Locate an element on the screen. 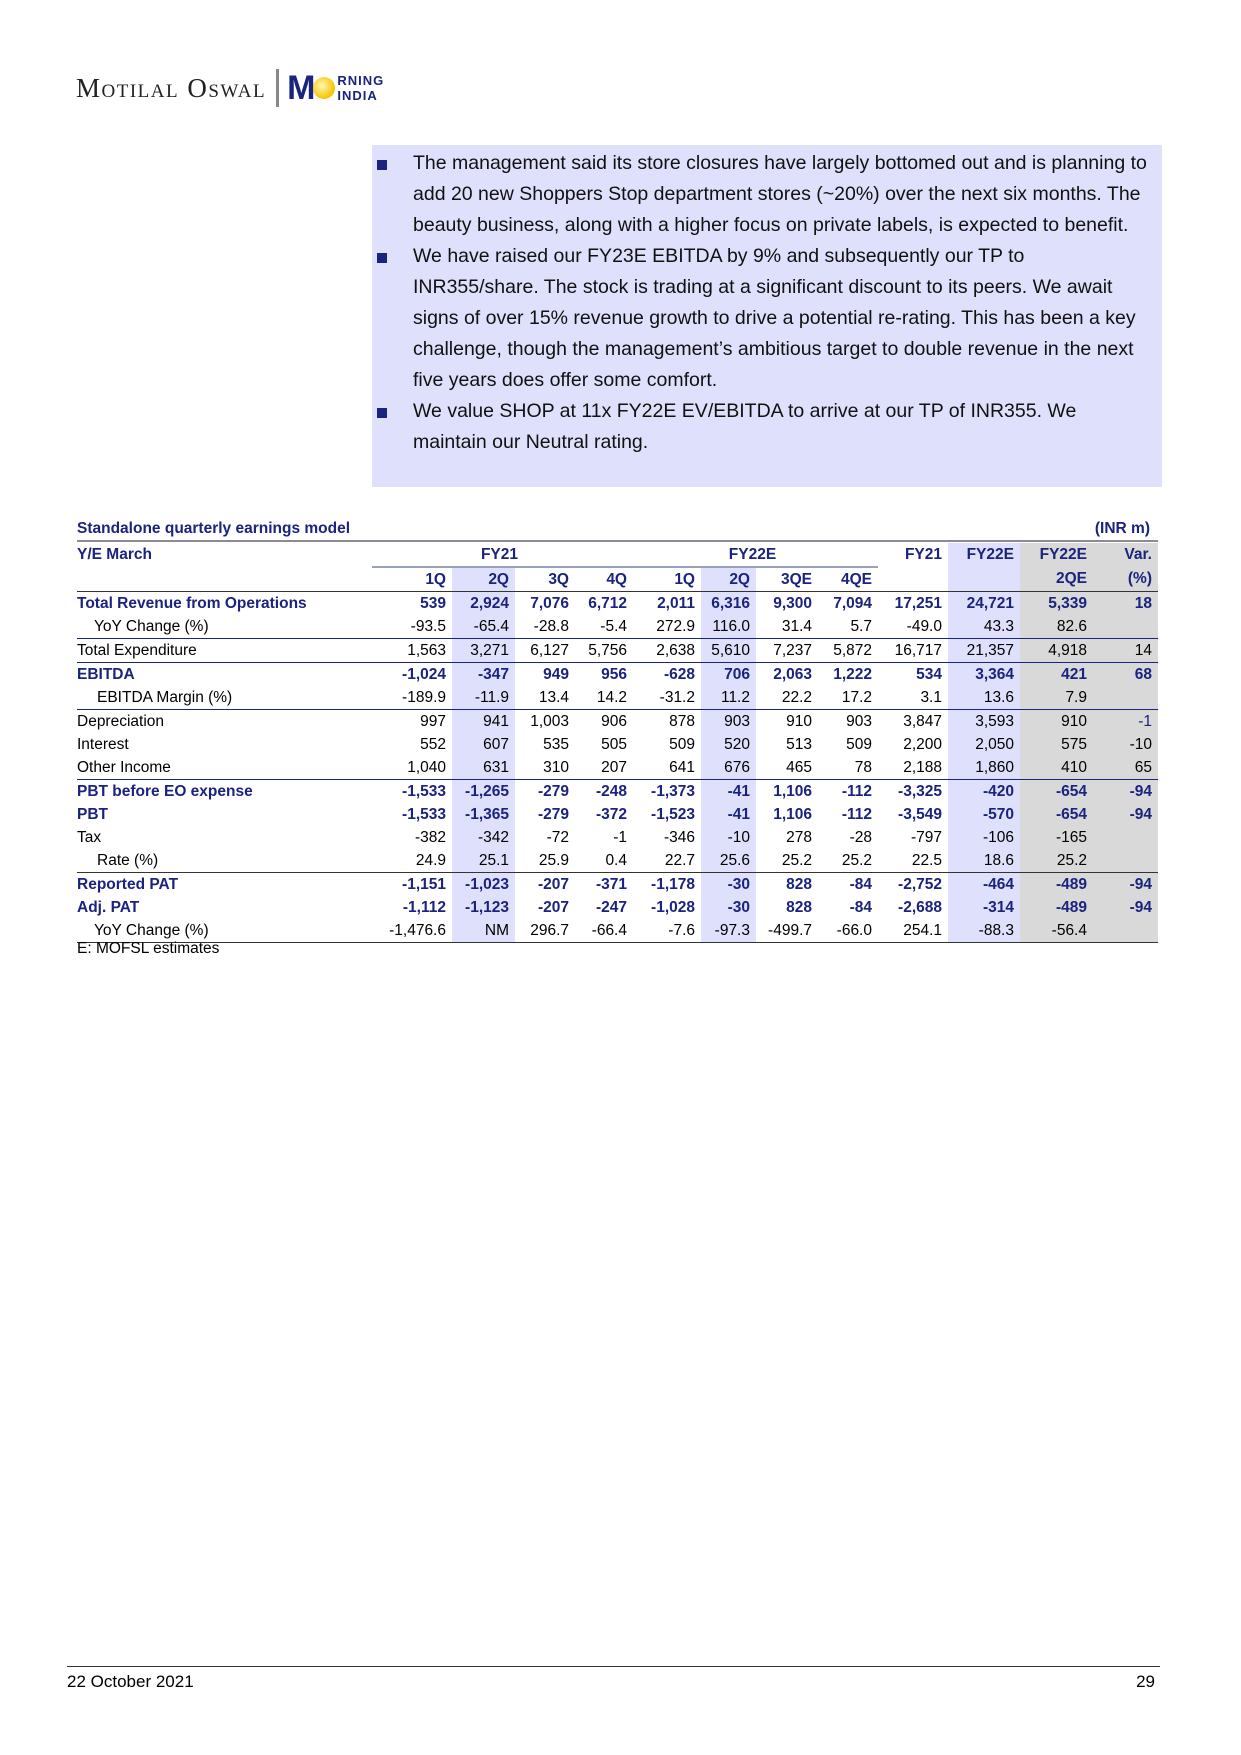 This screenshot has width=1241, height=1755. row-value: 14 is located at coordinates (1125, 650).